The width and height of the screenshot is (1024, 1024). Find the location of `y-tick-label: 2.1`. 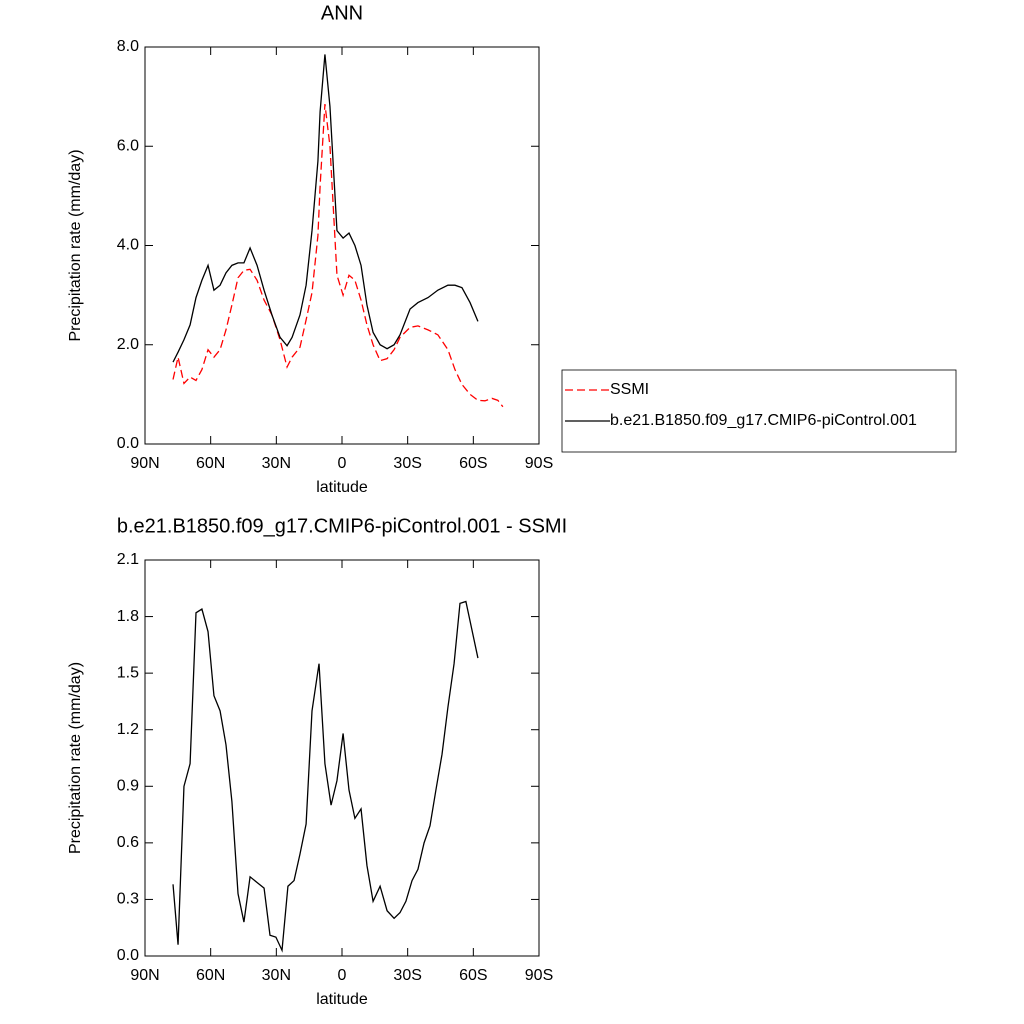

y-tick-label: 2.1 is located at coordinates (128, 559).